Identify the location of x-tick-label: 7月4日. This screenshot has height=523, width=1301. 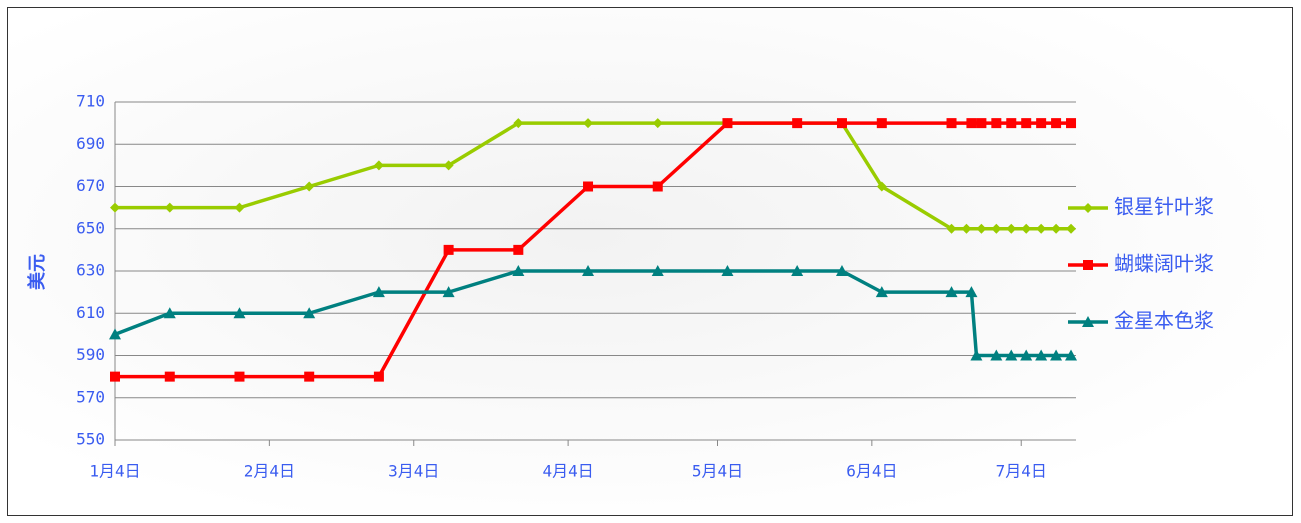
(1021, 471).